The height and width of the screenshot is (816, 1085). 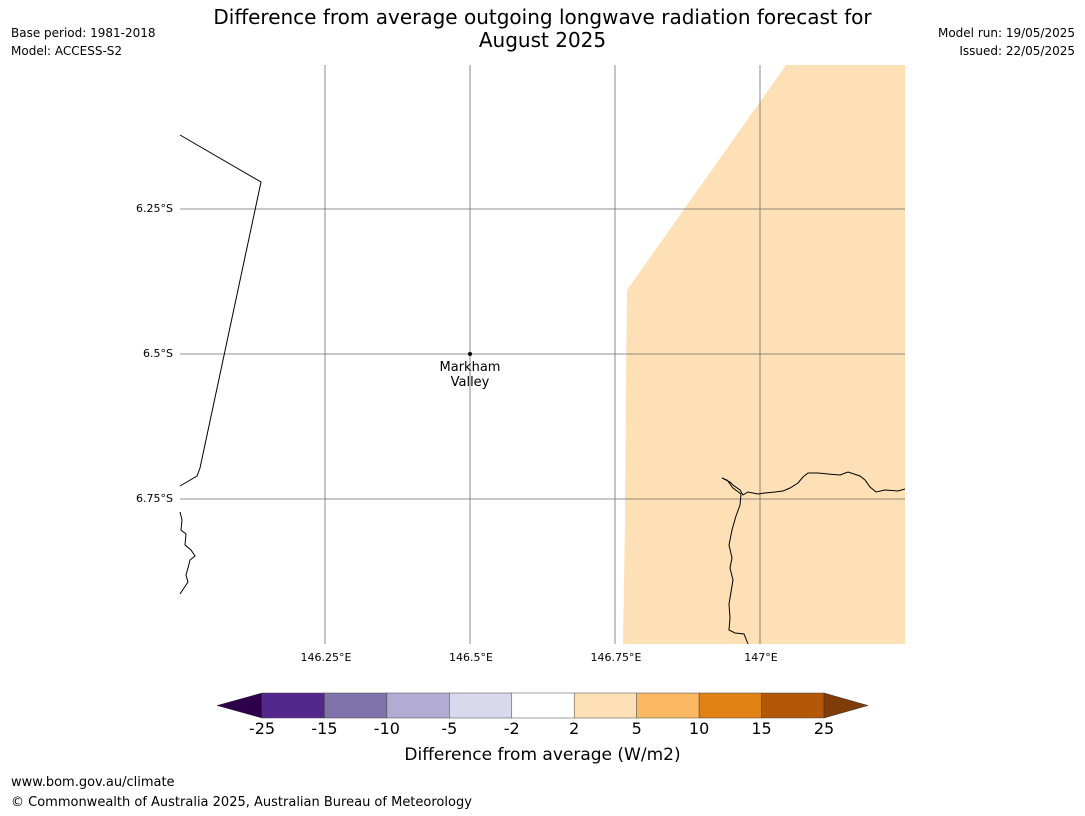 I want to click on footer-url: www.bom.gov.au/climate, so click(x=93, y=782).